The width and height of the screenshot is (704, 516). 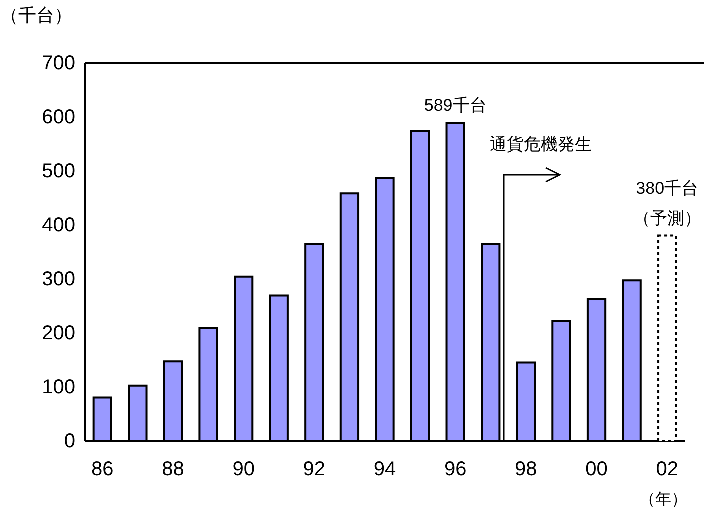 What do you see at coordinates (667, 218) in the screenshot?
I see `annotation: （予測）` at bounding box center [667, 218].